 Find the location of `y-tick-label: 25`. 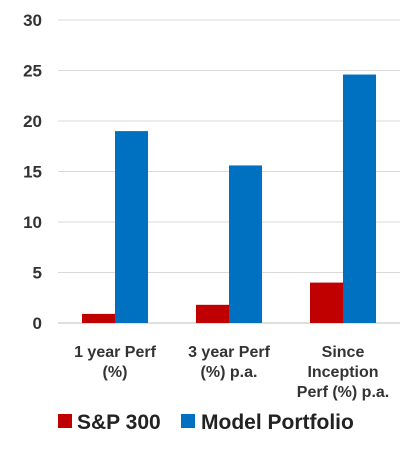

y-tick-label: 25 is located at coordinates (32, 71).